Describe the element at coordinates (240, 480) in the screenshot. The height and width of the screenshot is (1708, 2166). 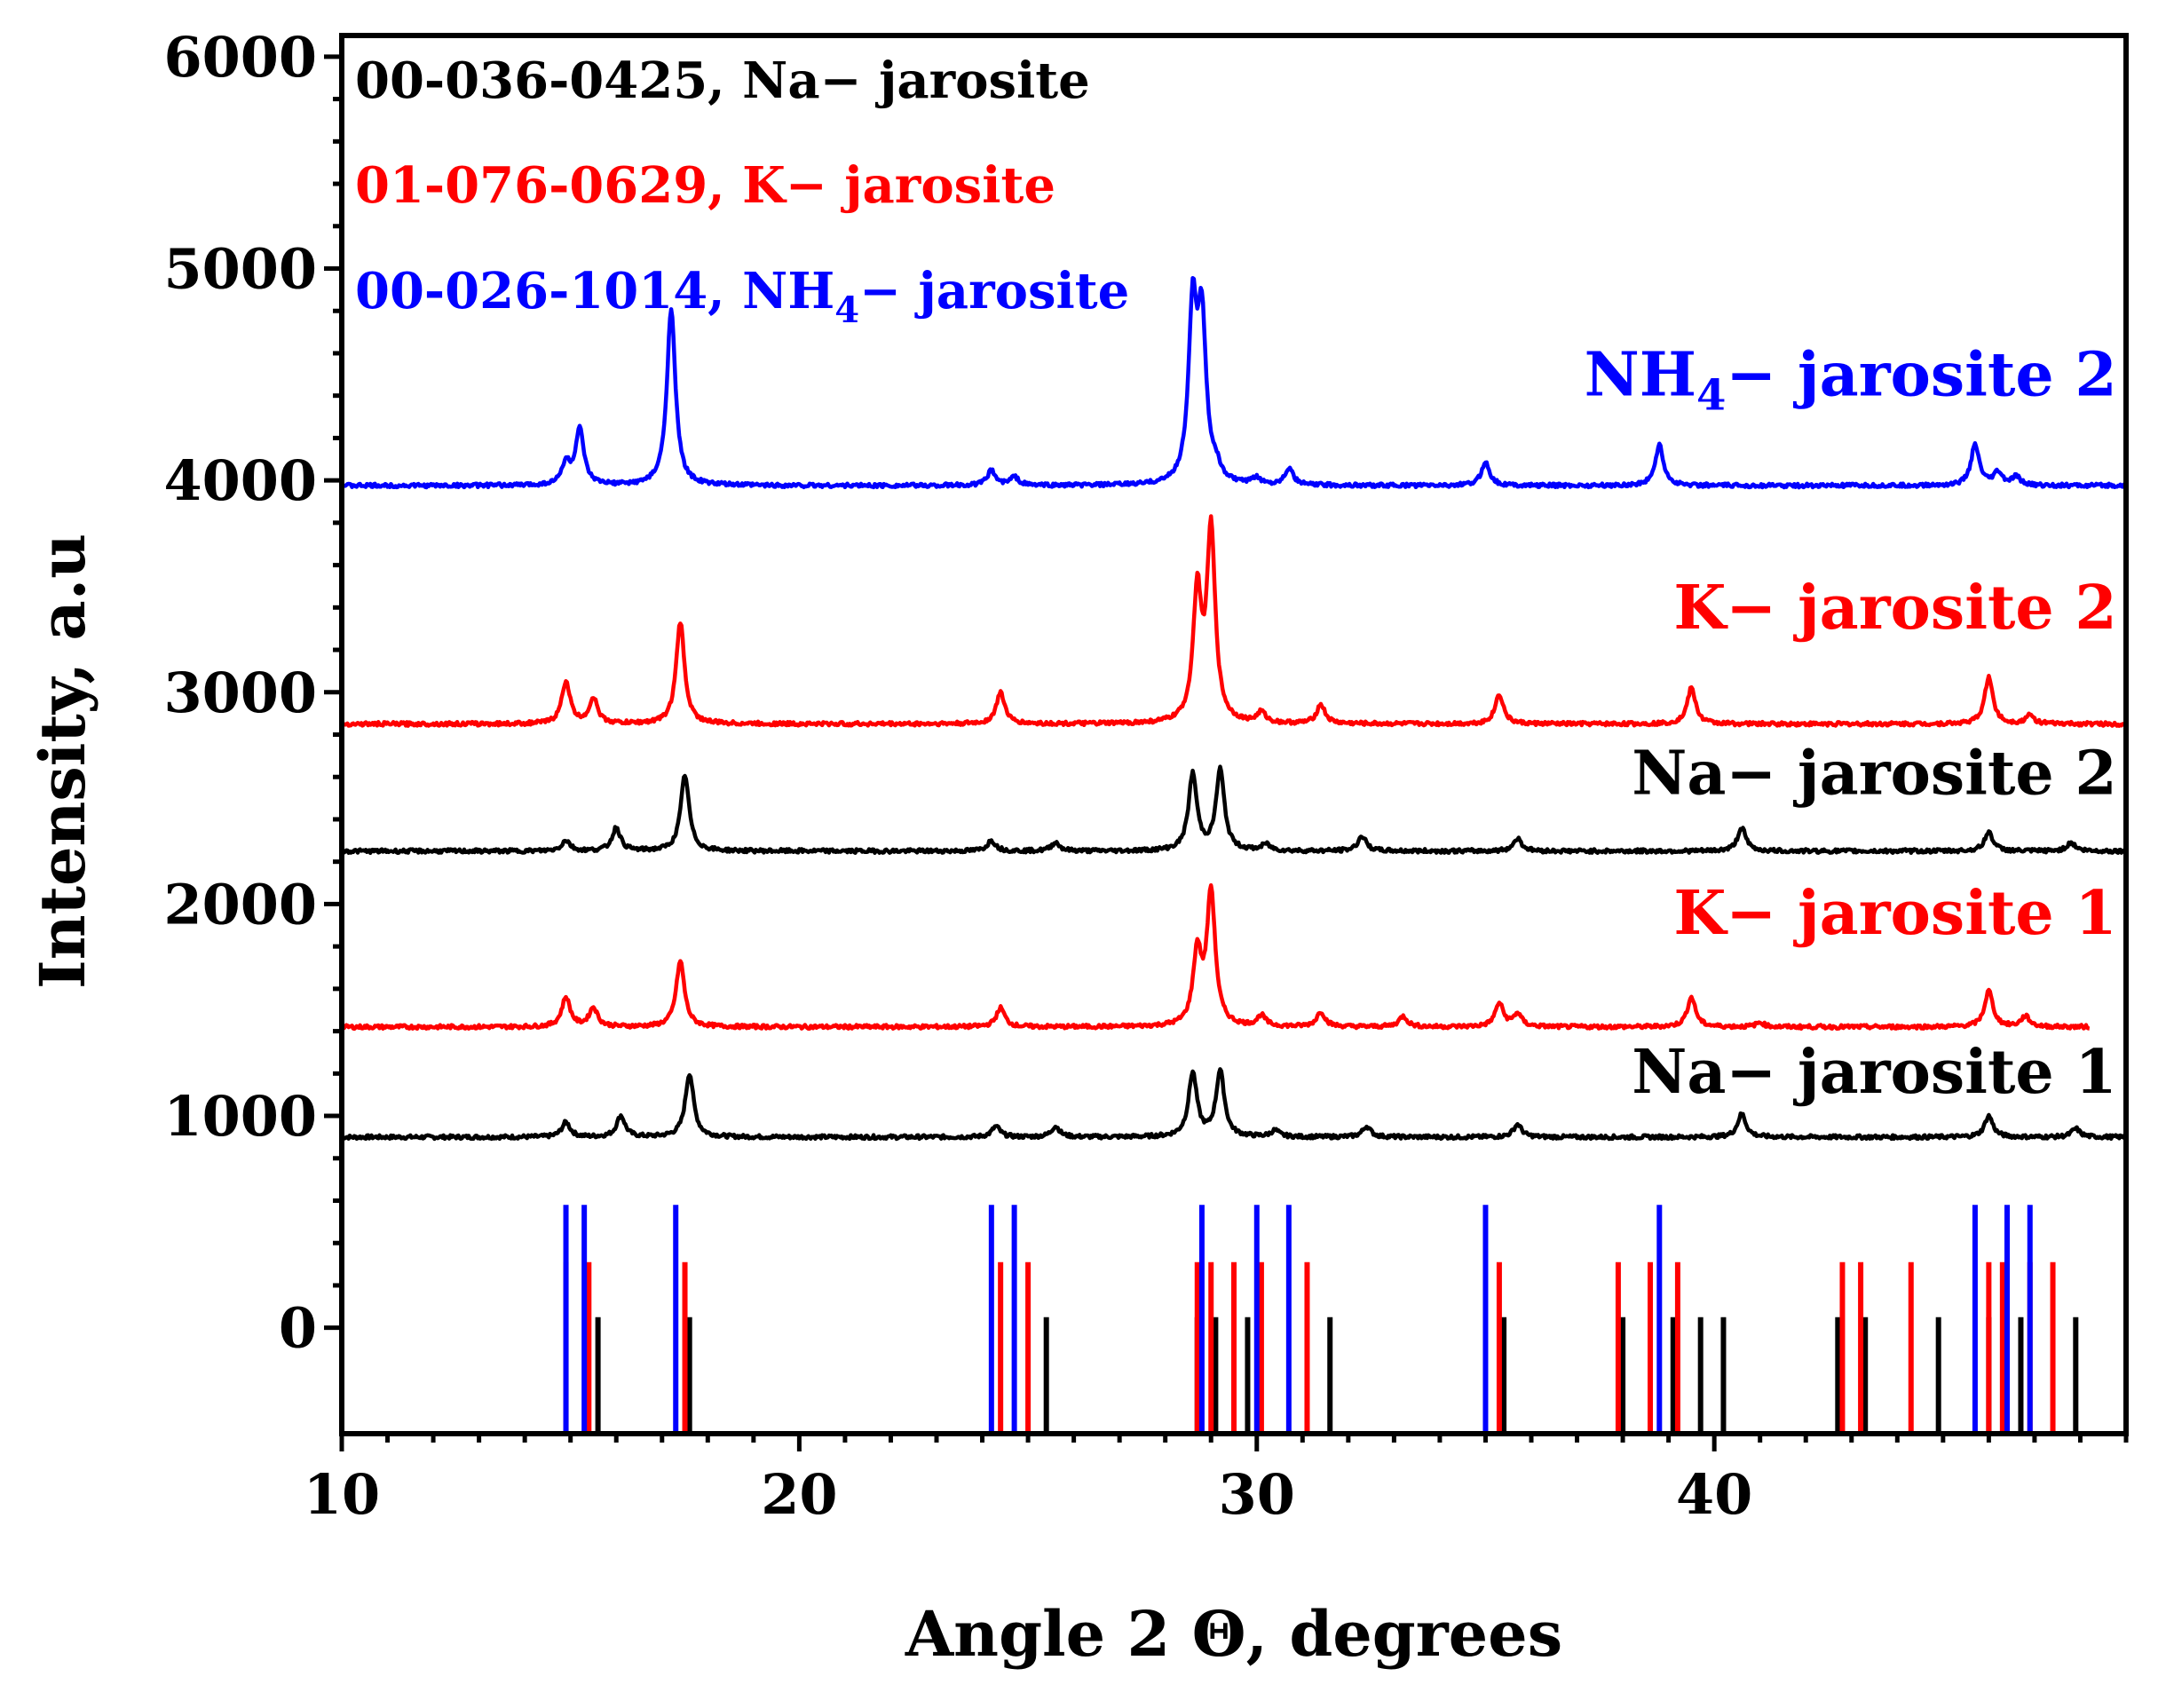
I see `y-tick-label: 4000` at that location.